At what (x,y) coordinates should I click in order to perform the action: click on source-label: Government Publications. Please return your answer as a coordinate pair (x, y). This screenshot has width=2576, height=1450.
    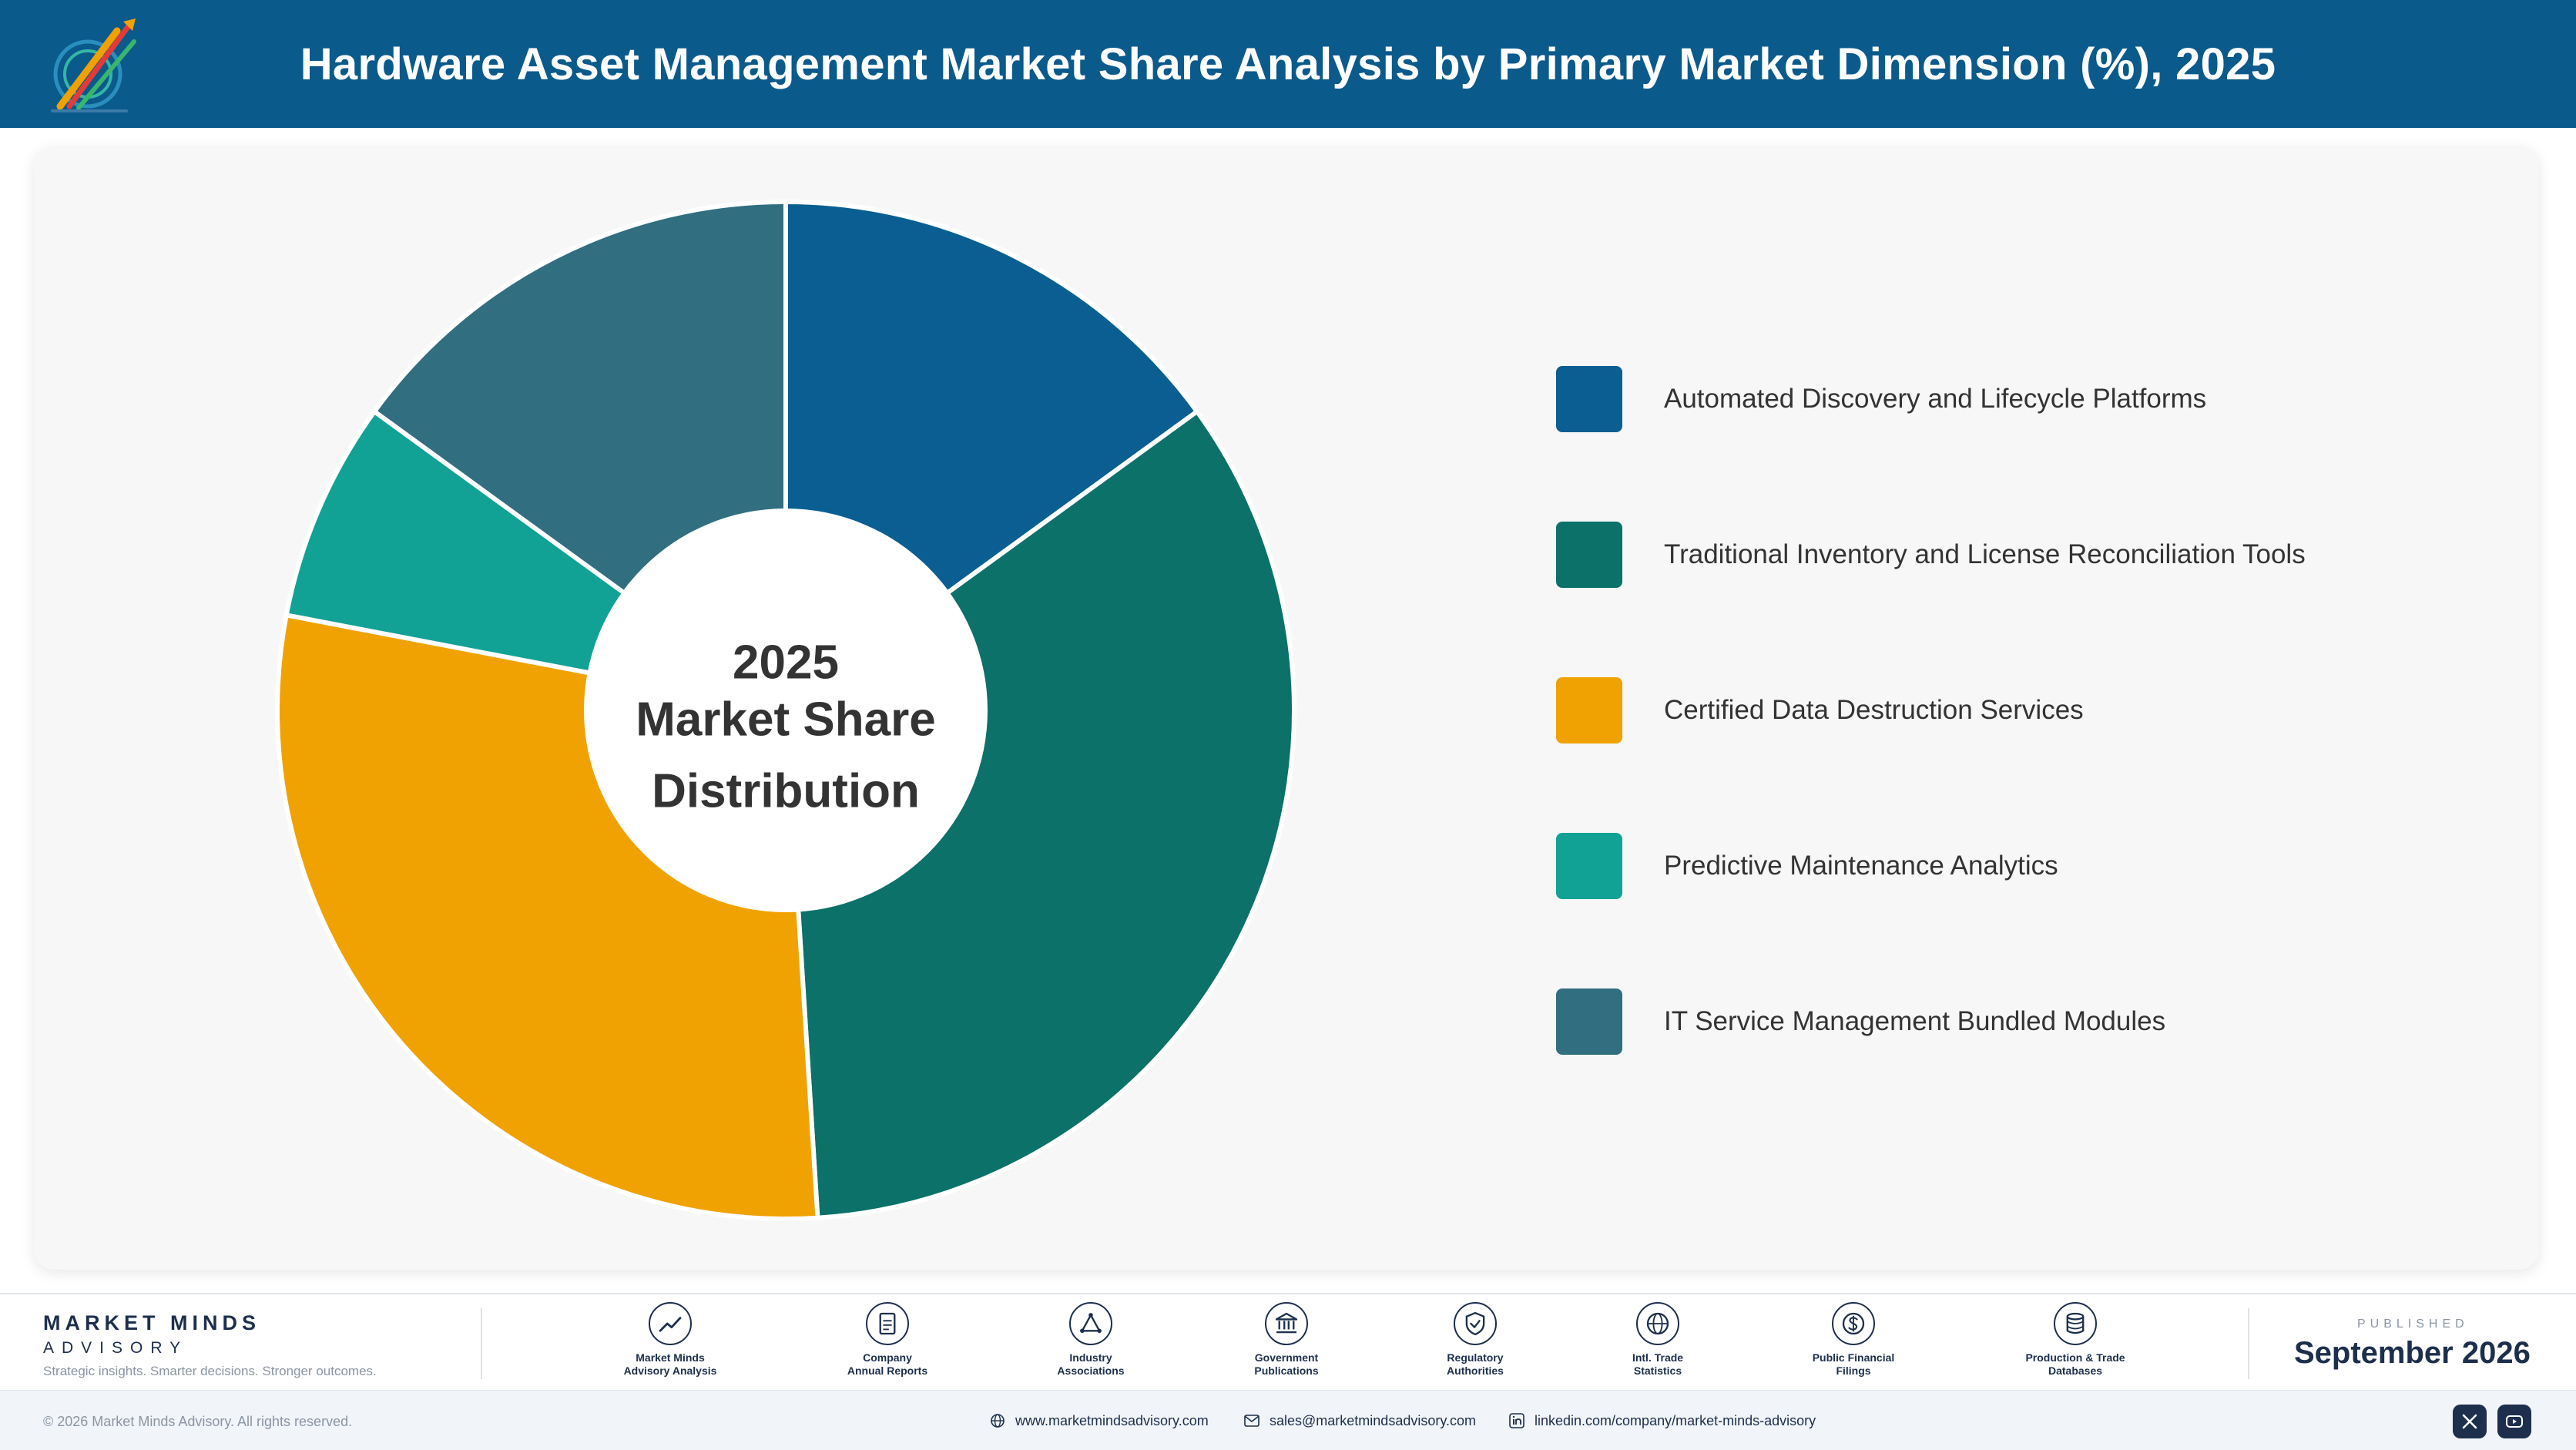
    Looking at the image, I should click on (1286, 1364).